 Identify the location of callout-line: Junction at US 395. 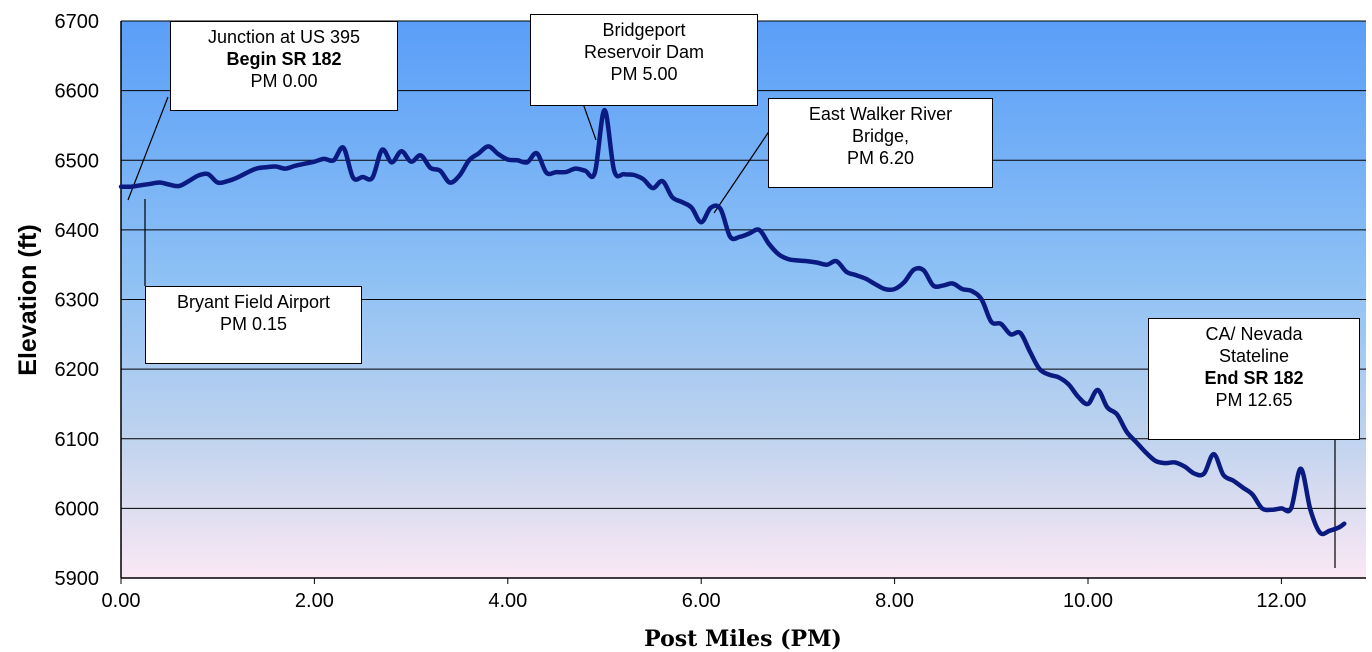
(284, 37).